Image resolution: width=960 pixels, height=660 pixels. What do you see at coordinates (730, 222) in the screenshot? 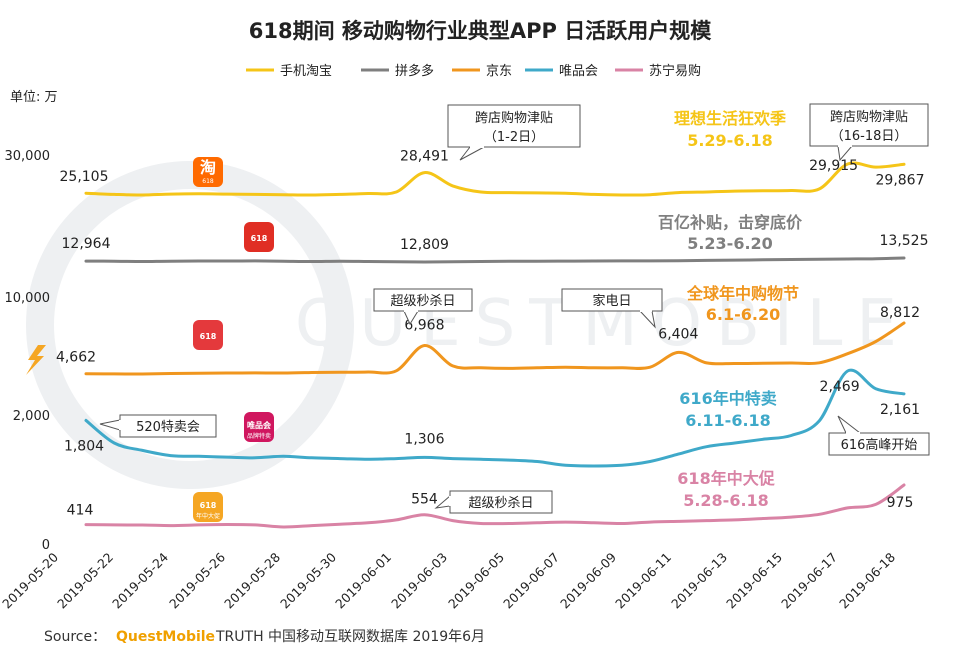
I see `campaign-name: 百亿补贴，击穿底价` at bounding box center [730, 222].